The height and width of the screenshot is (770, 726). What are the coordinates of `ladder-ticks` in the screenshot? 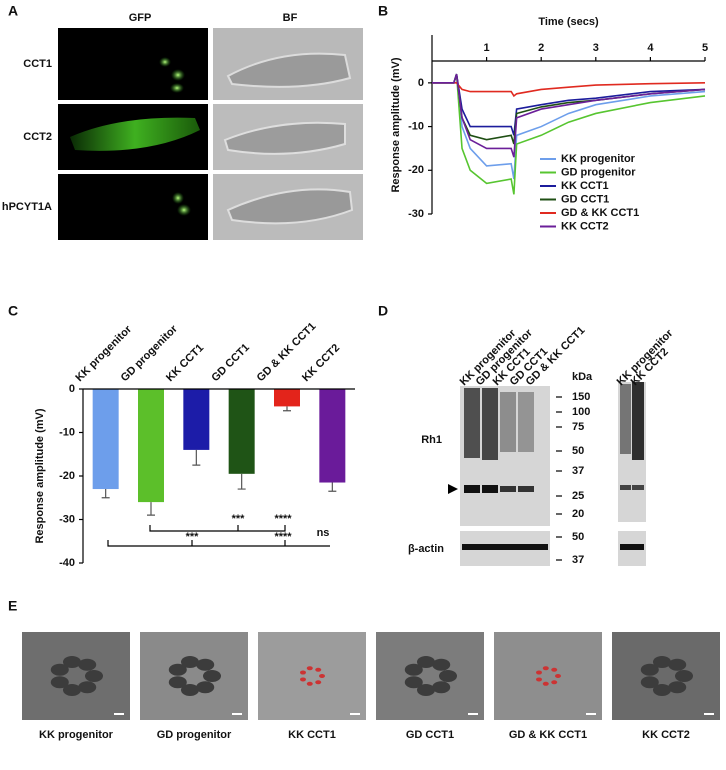 It's located at (559, 478).